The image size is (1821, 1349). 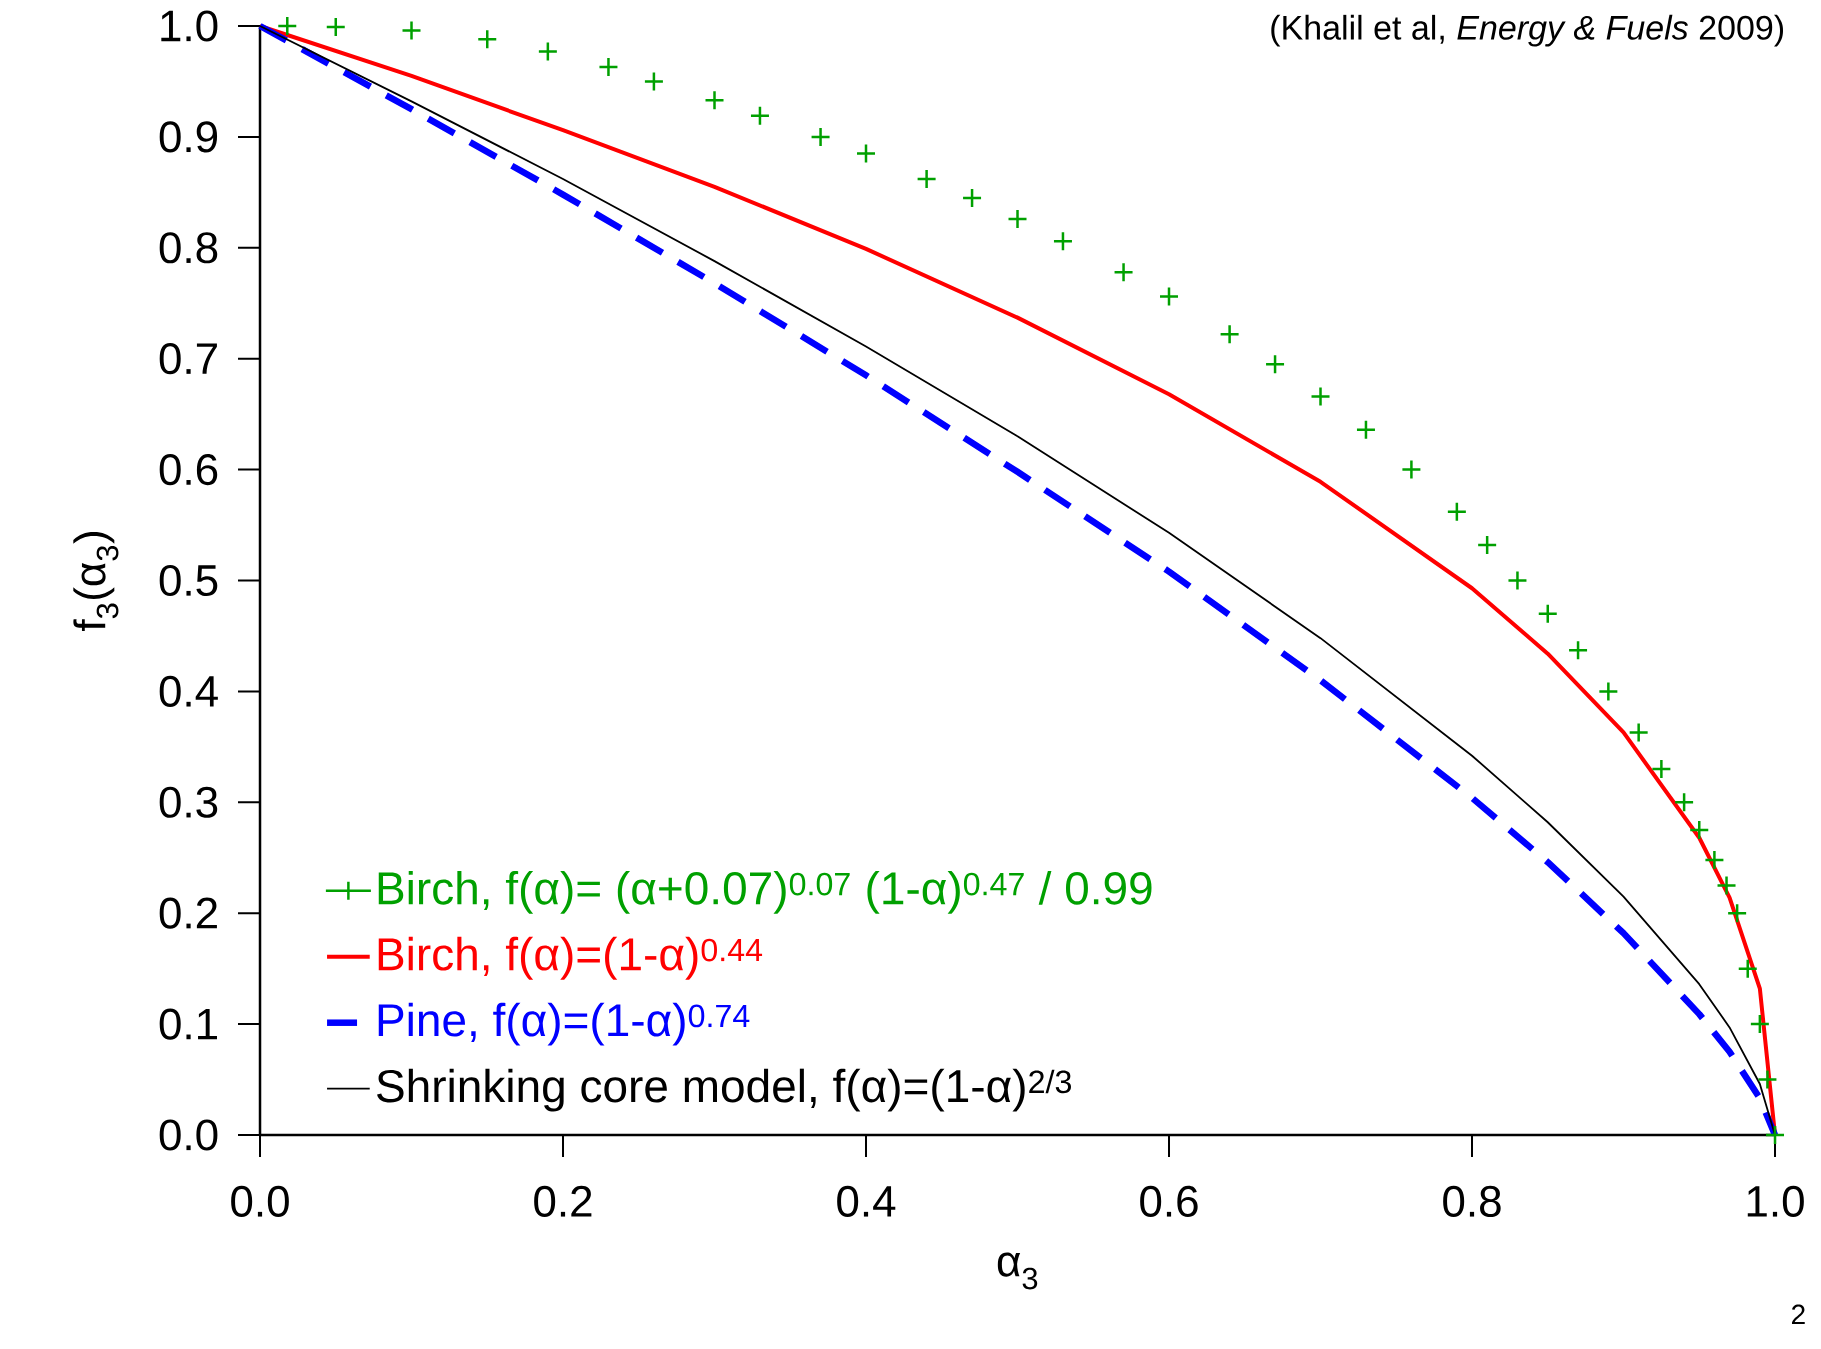 What do you see at coordinates (260, 1201) in the screenshot?
I see `x-tick-label: 0.0` at bounding box center [260, 1201].